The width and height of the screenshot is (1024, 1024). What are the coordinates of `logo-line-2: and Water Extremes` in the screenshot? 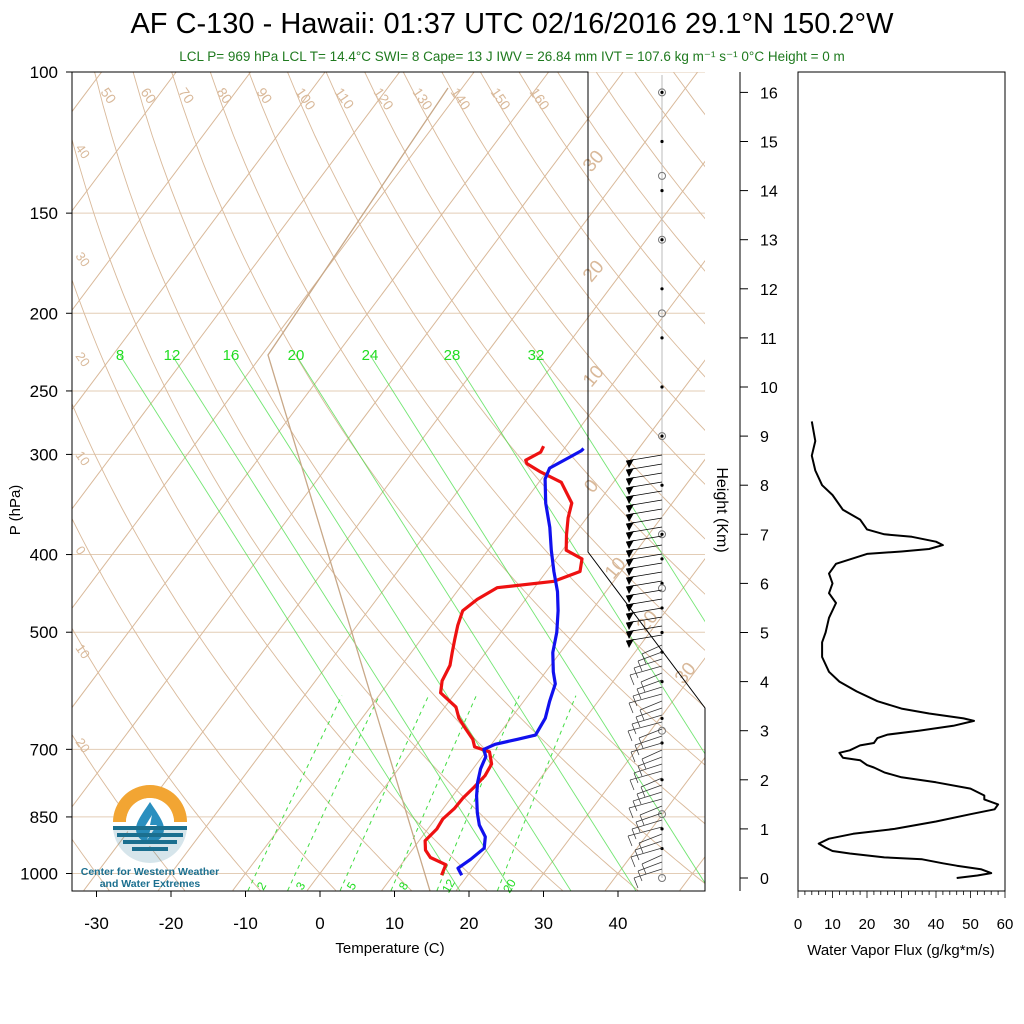 It's located at (150, 884).